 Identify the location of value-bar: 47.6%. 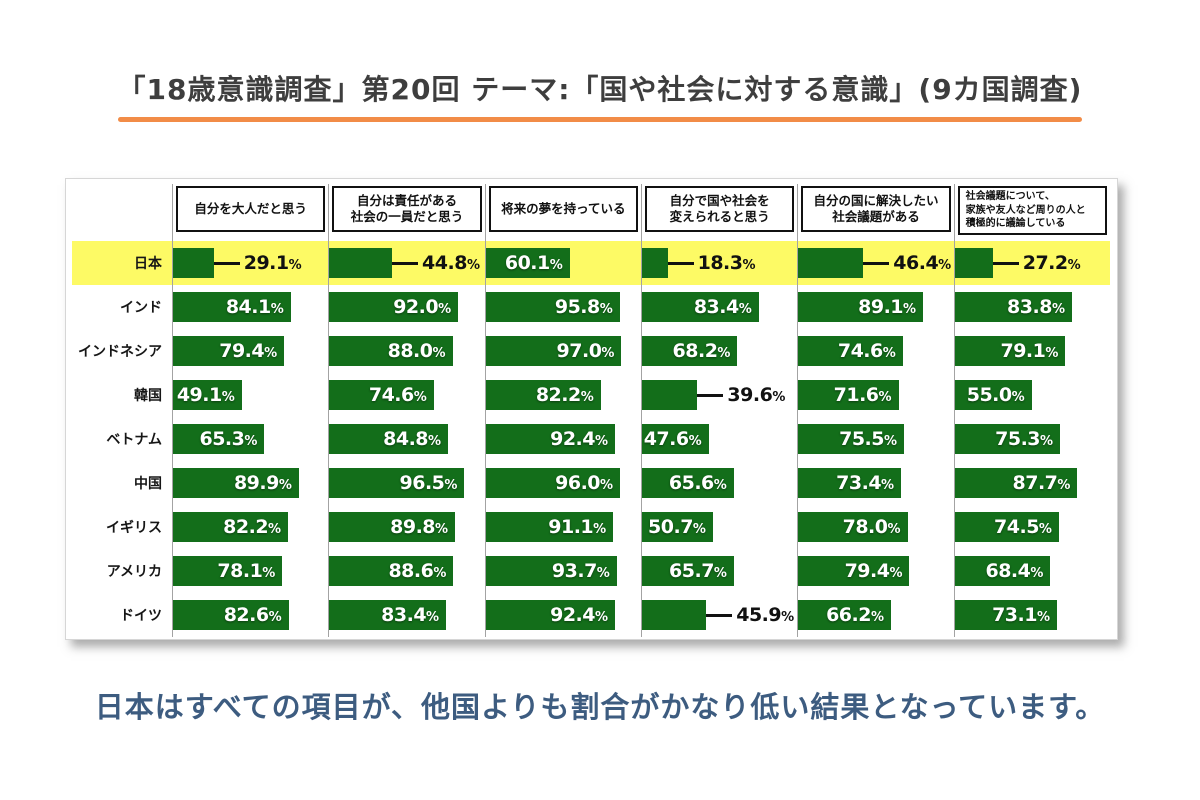
(675, 439).